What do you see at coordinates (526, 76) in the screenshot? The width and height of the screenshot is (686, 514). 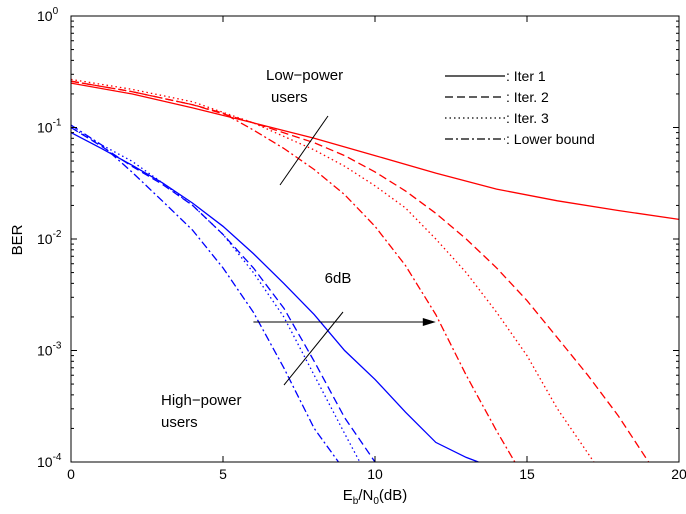 I see `legend-label: : Iter 1` at bounding box center [526, 76].